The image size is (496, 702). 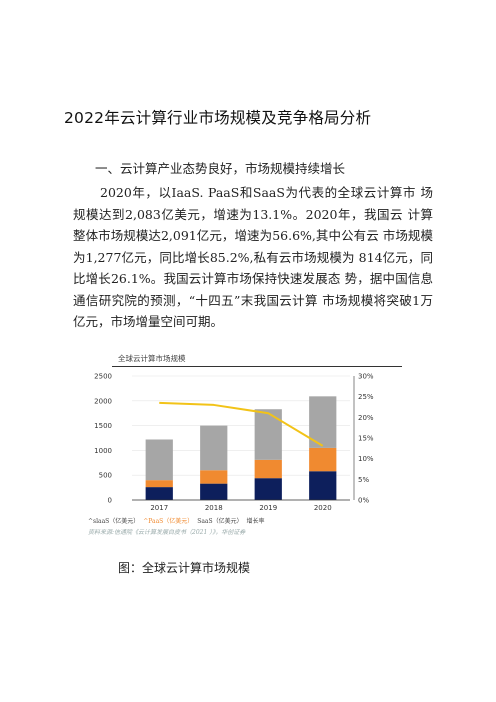 What do you see at coordinates (103, 439) in the screenshot?
I see `chart-y-axis: 0 500 1000 1500 2000 2500` at bounding box center [103, 439].